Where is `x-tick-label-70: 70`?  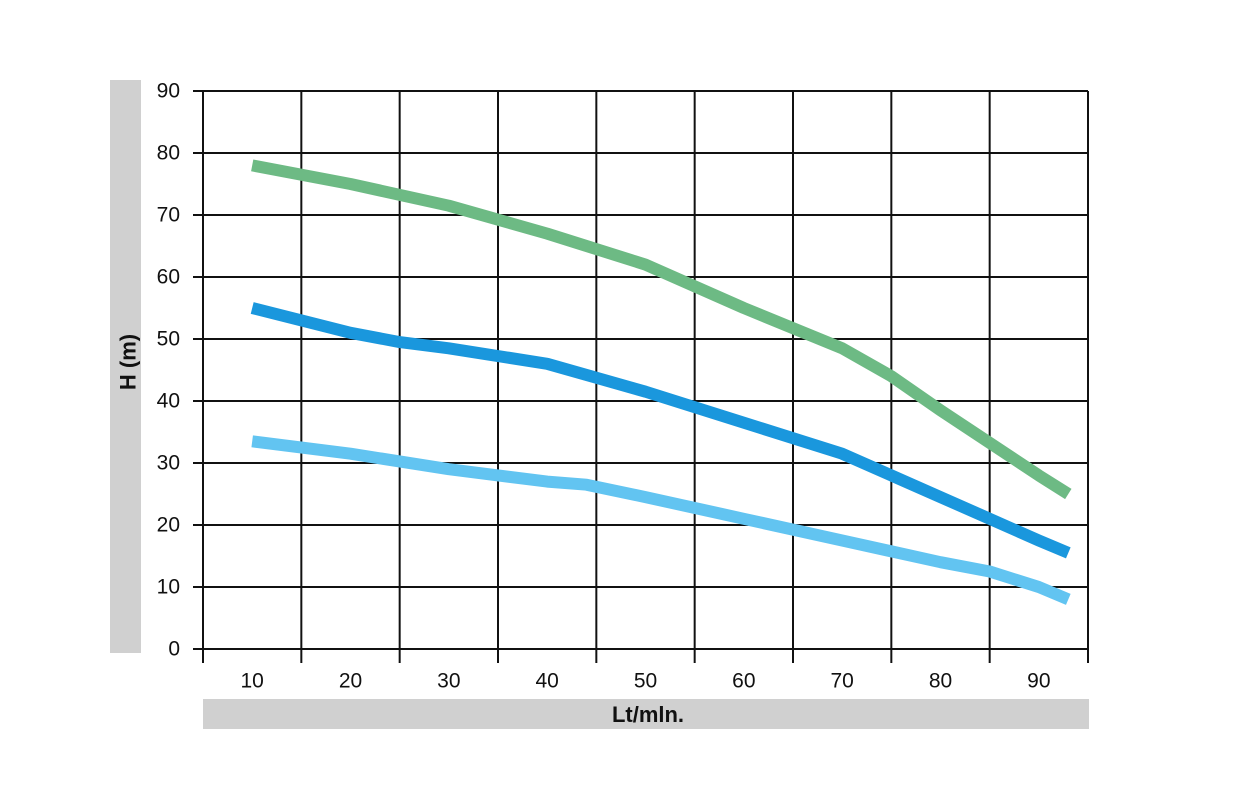 x-tick-label-70: 70 is located at coordinates (841, 681).